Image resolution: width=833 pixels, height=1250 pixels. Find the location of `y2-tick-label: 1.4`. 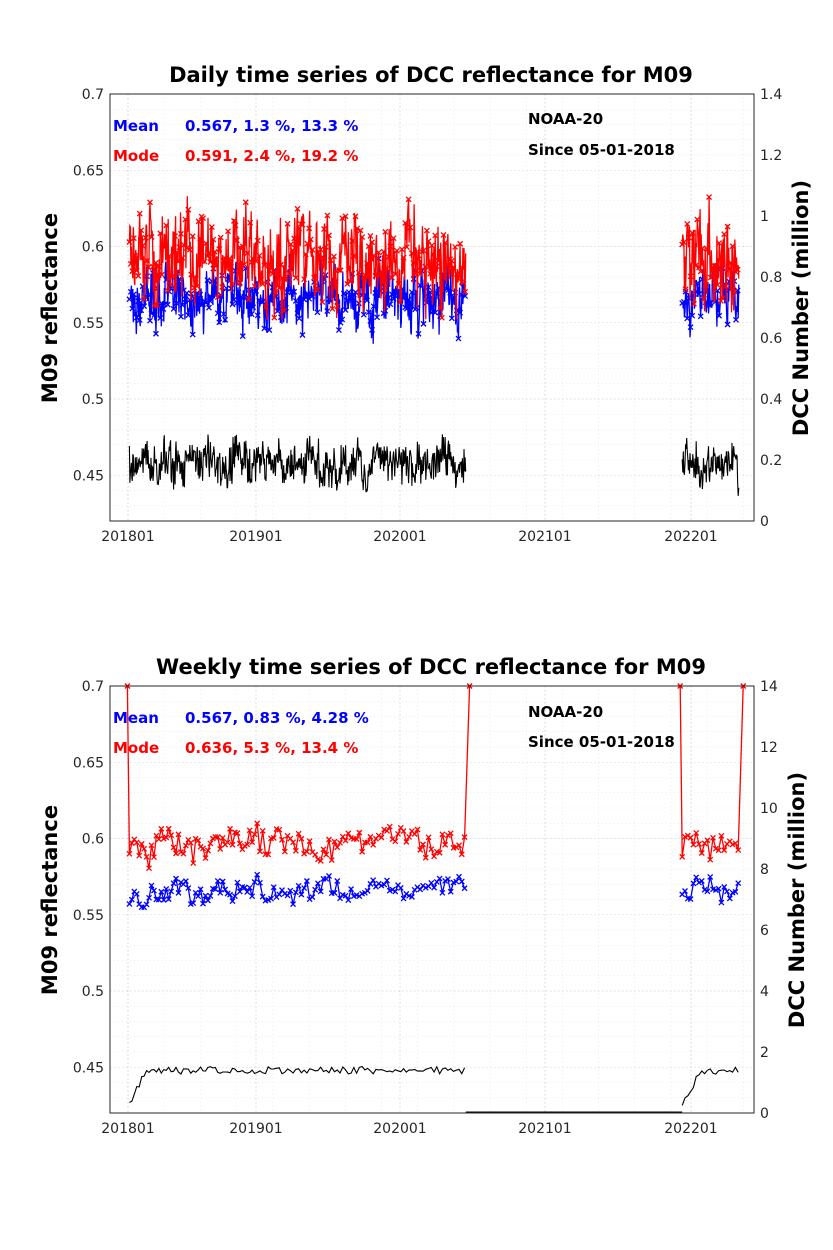

y2-tick-label: 1.4 is located at coordinates (771, 95).